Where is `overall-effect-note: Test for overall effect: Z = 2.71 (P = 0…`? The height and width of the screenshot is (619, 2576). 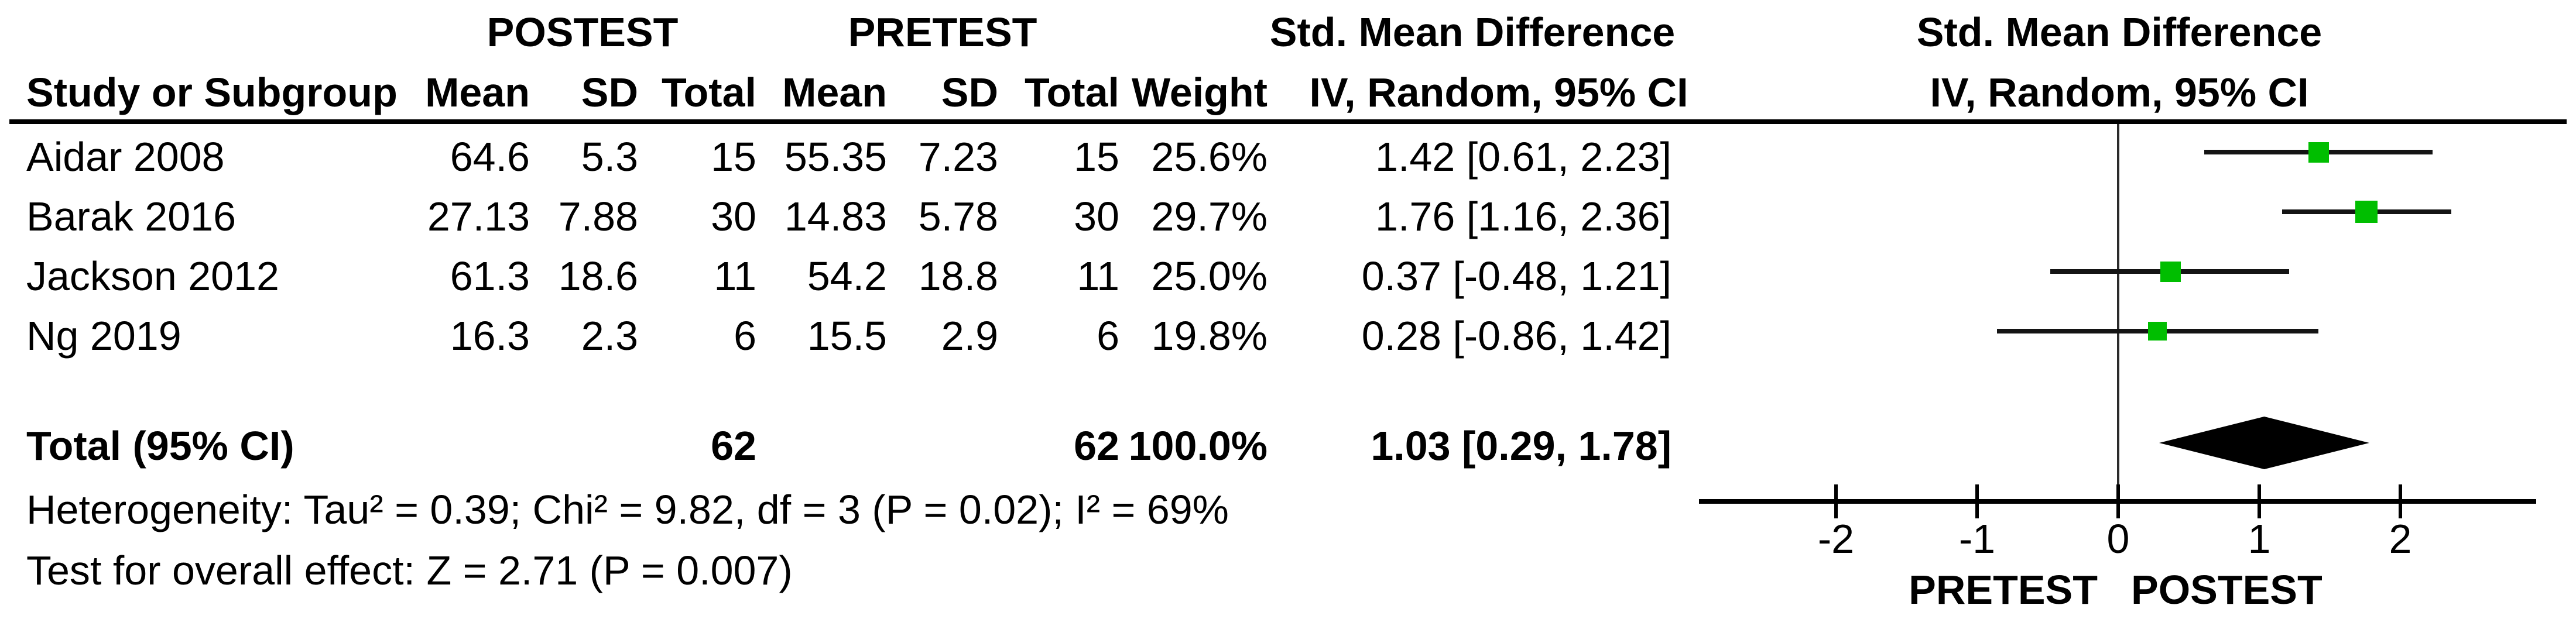
overall-effect-note: Test for overall effect: Z = 2.71 (P = 0… is located at coordinates (409, 570).